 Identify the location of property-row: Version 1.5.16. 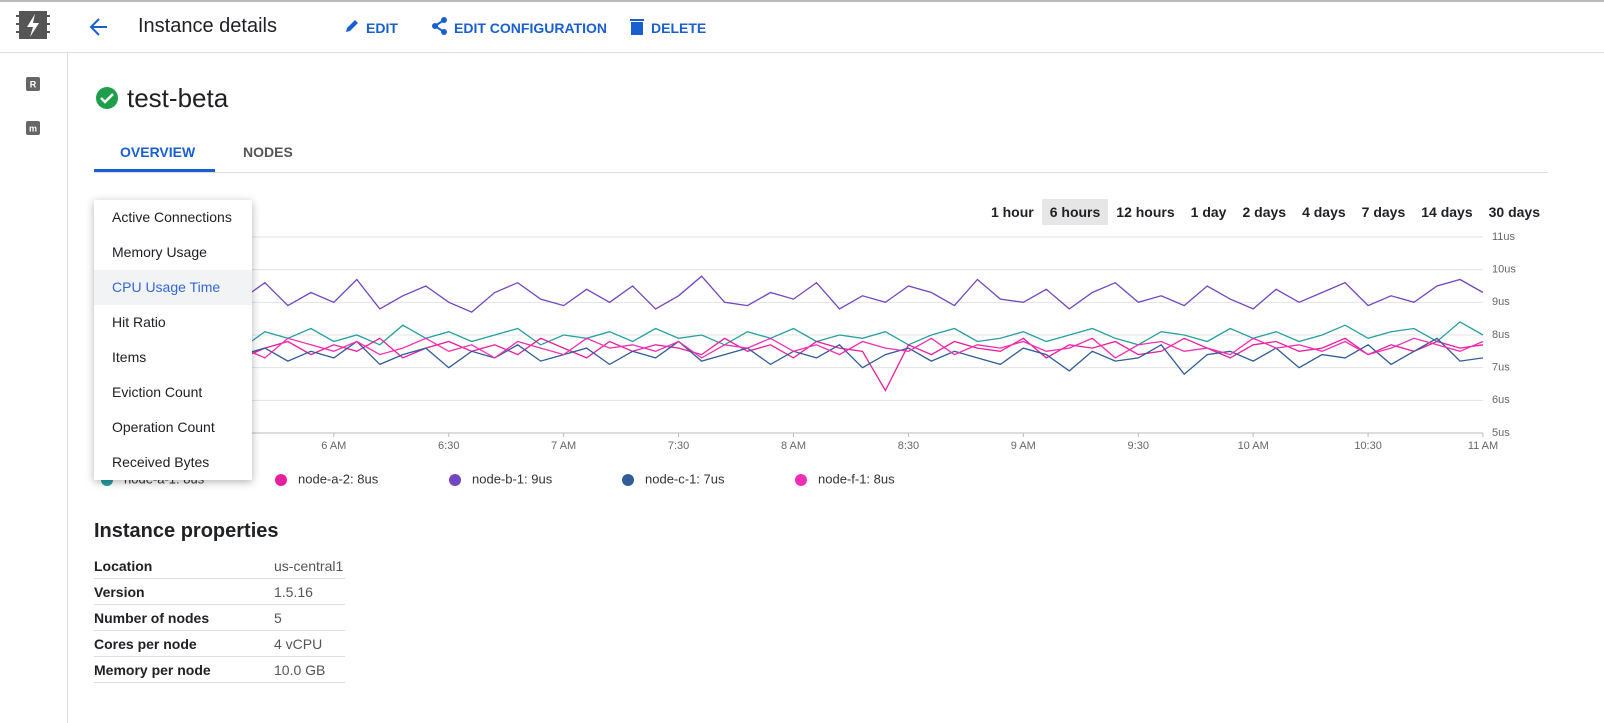
(219, 591).